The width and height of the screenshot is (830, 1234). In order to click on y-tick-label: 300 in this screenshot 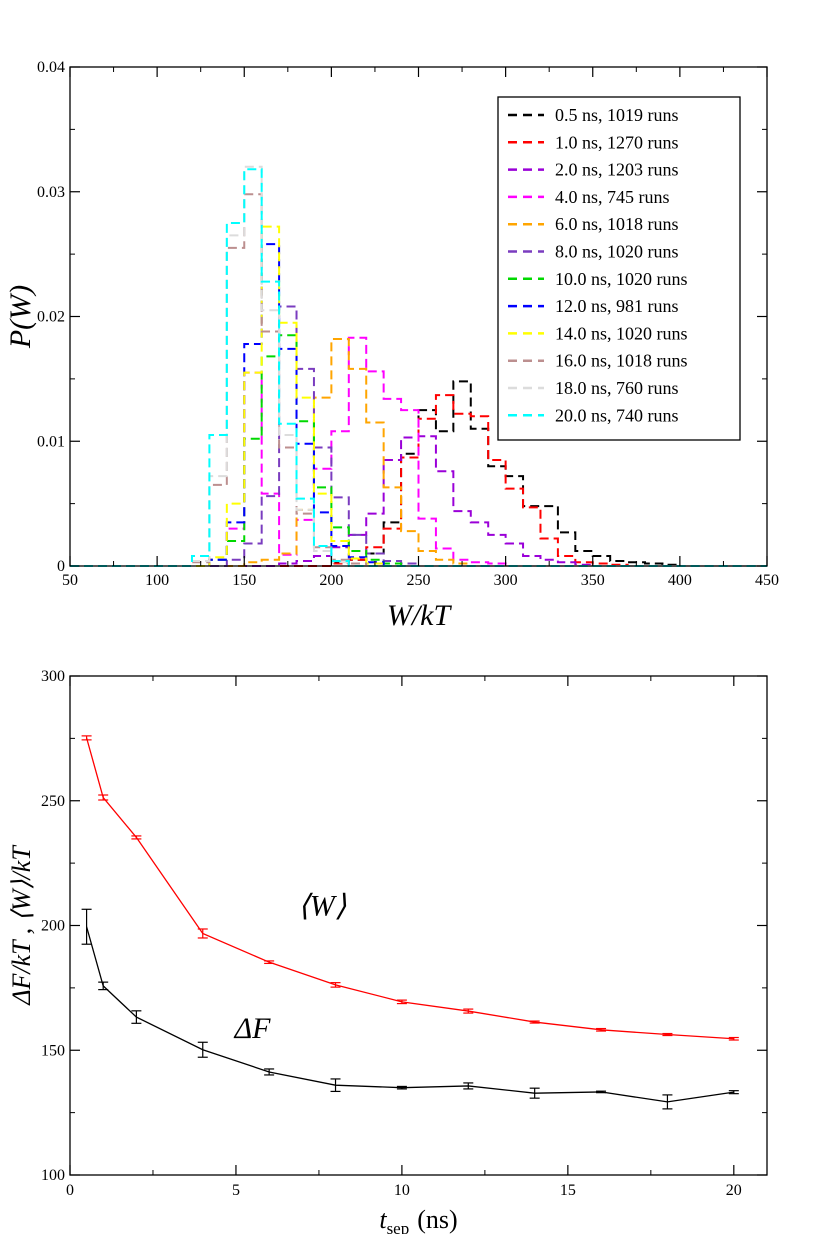, I will do `click(53, 676)`.